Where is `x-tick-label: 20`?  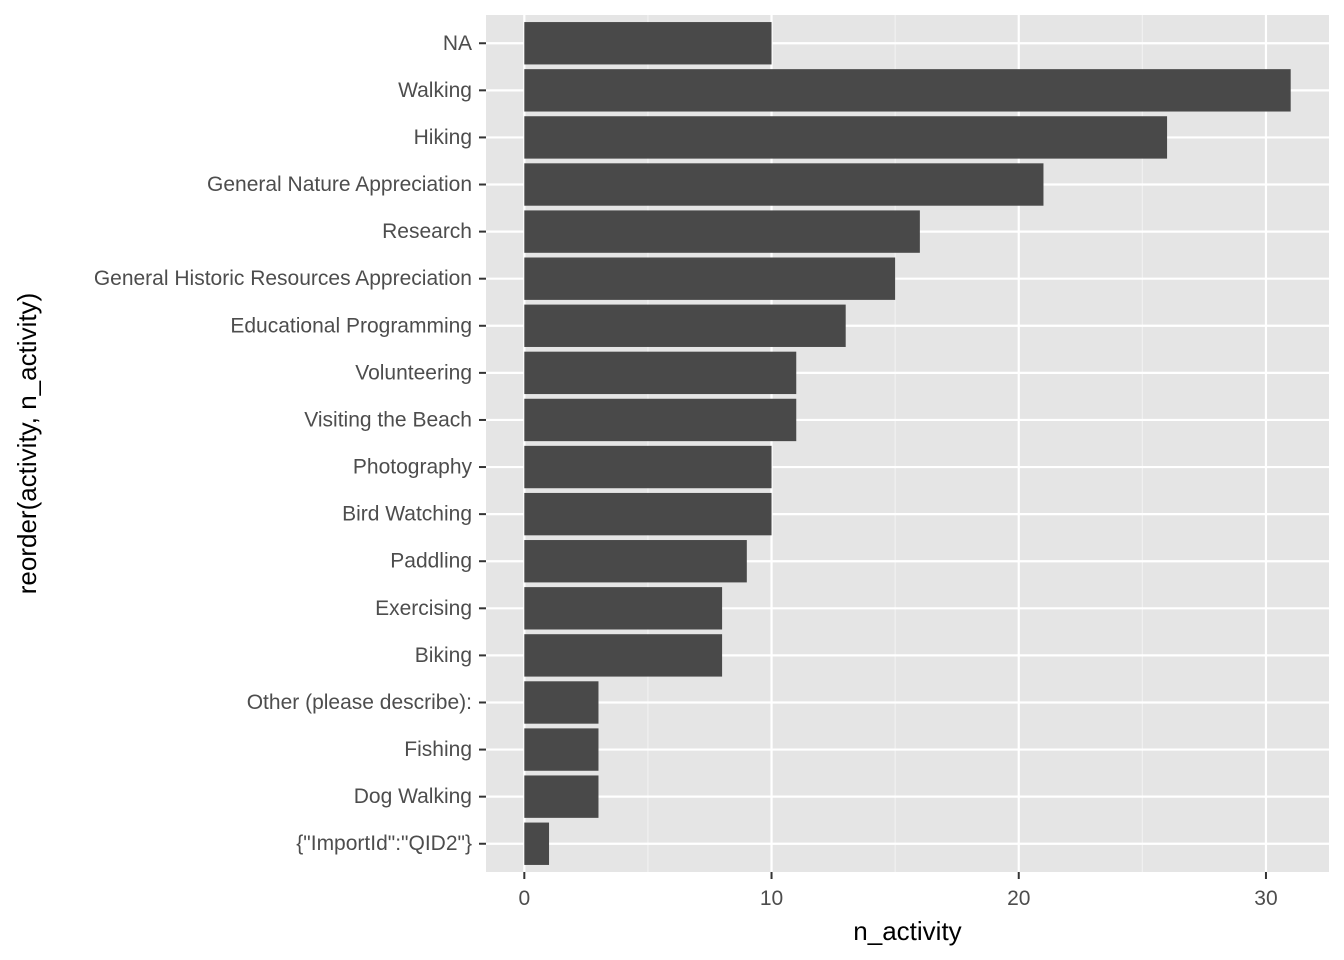 x-tick-label: 20 is located at coordinates (1018, 898).